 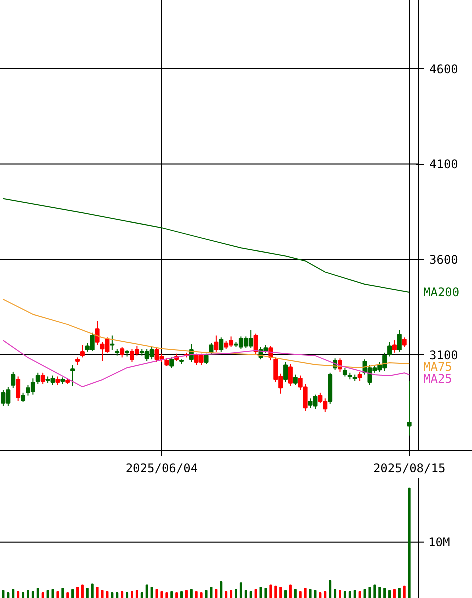 I want to click on ref-line-label: 10M, so click(x=439, y=542).